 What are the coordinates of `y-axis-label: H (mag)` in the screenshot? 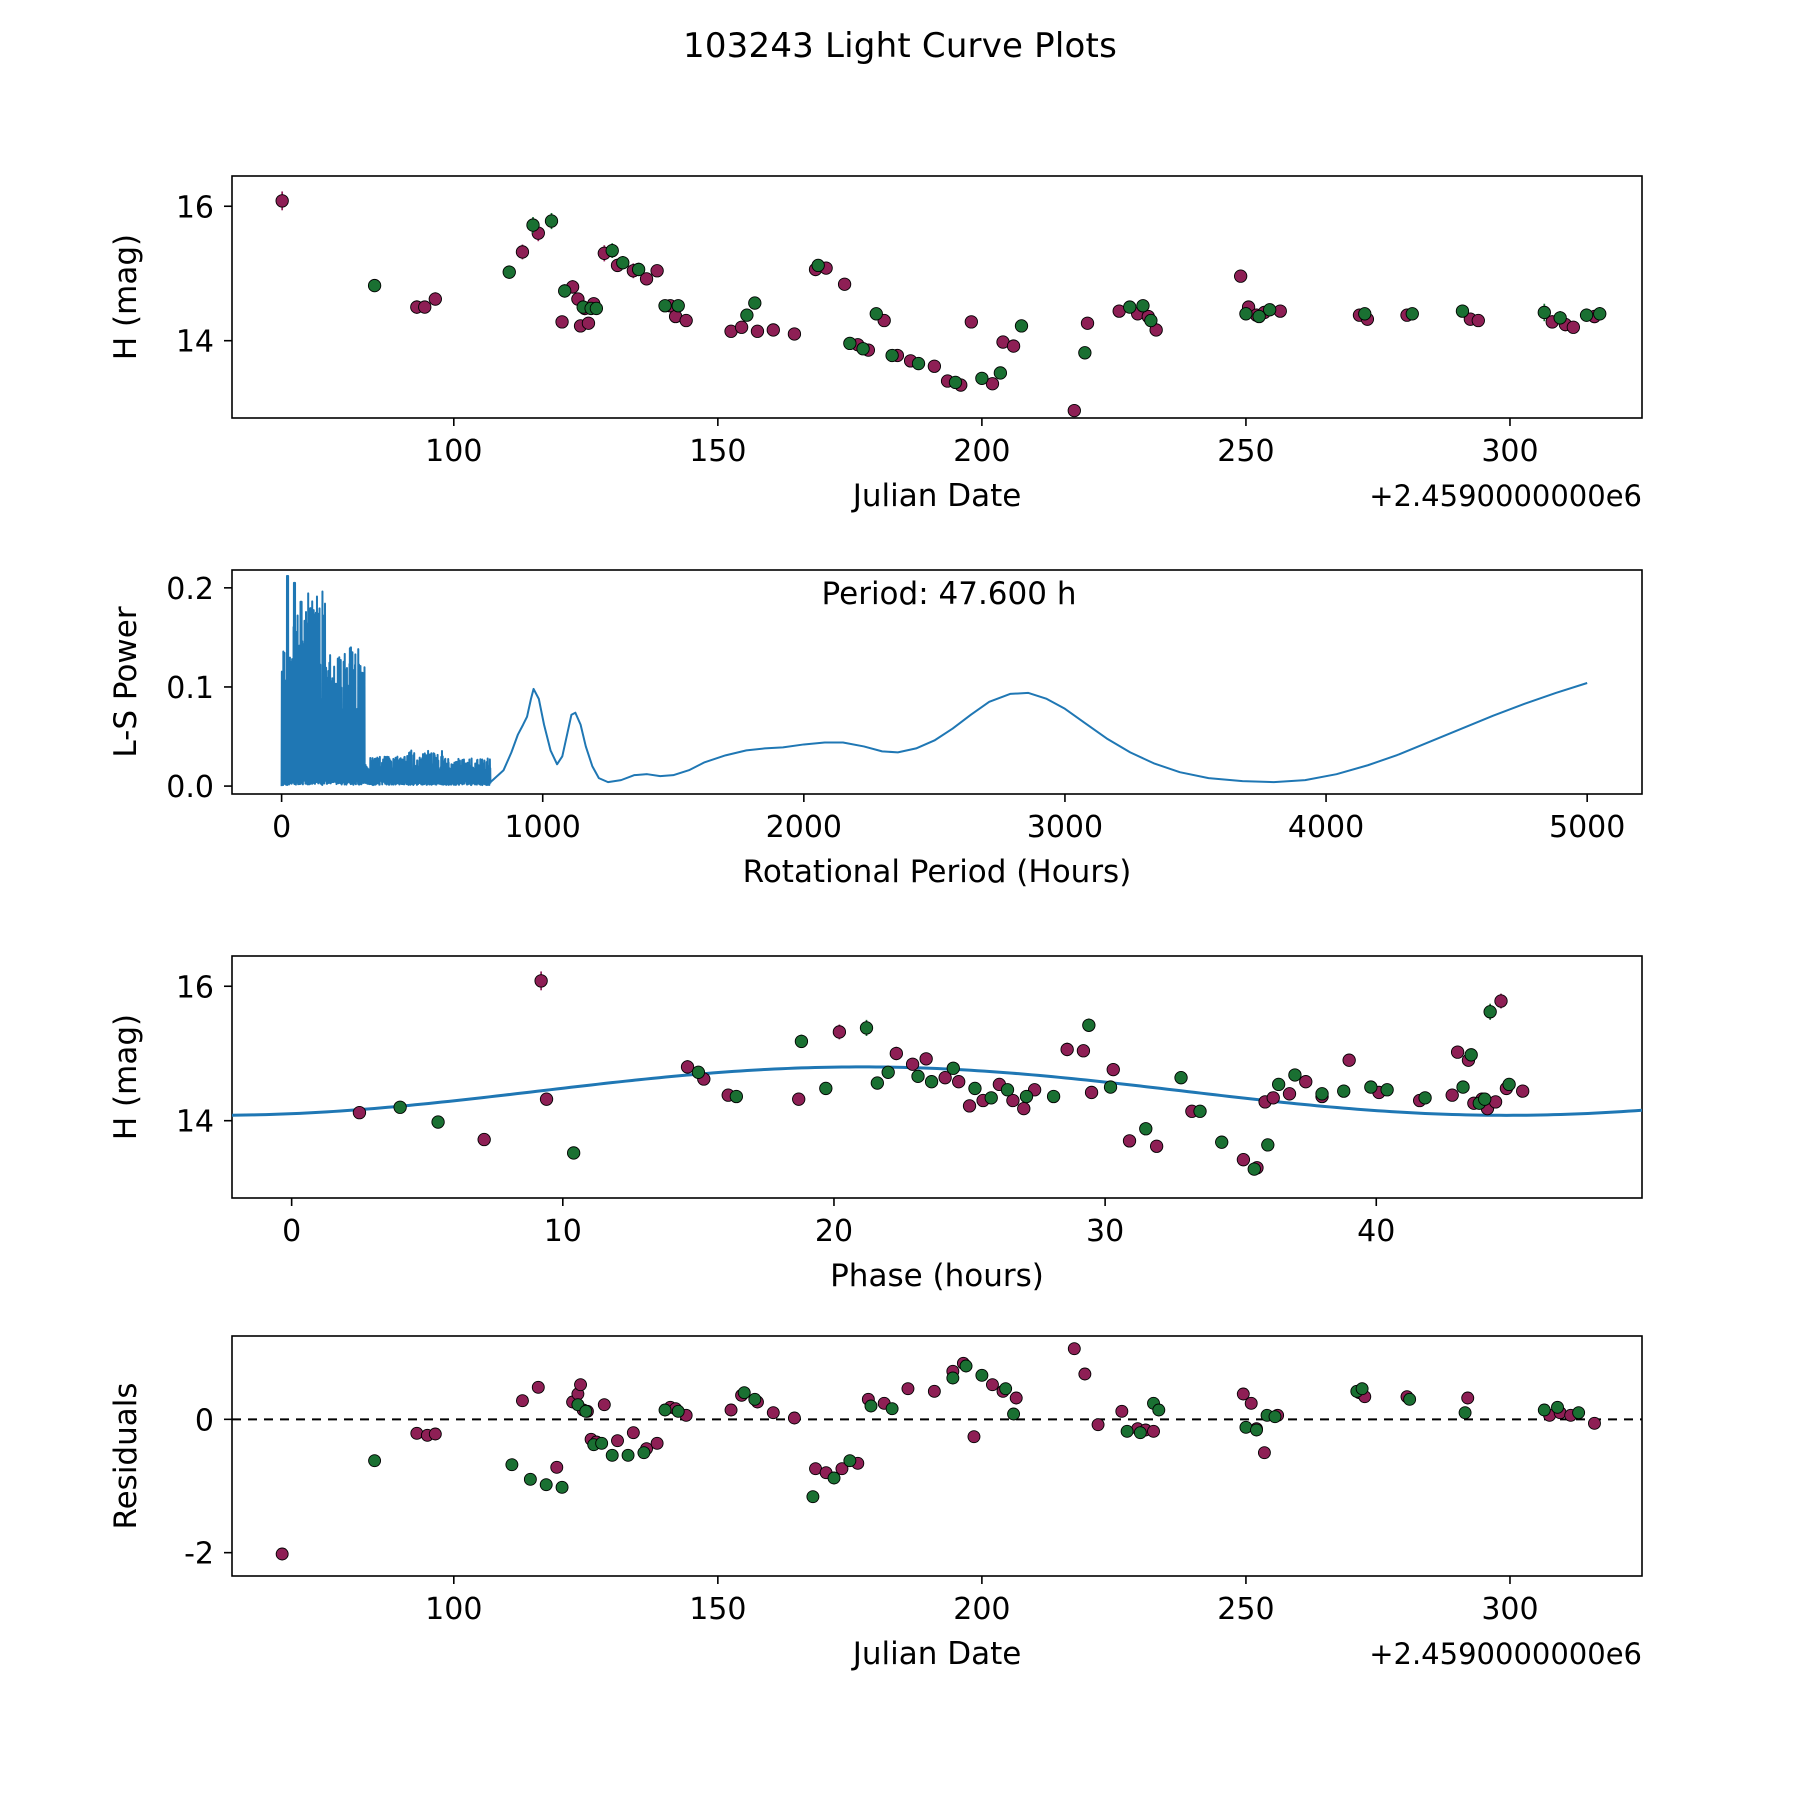 It's located at (126, 297).